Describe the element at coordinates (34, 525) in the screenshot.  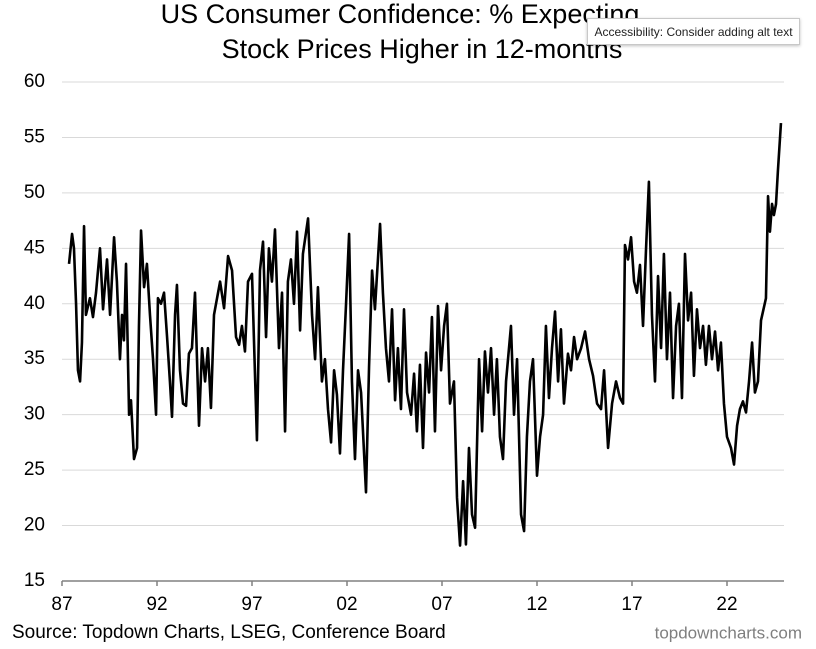
I see `y-tick-label: 20` at that location.